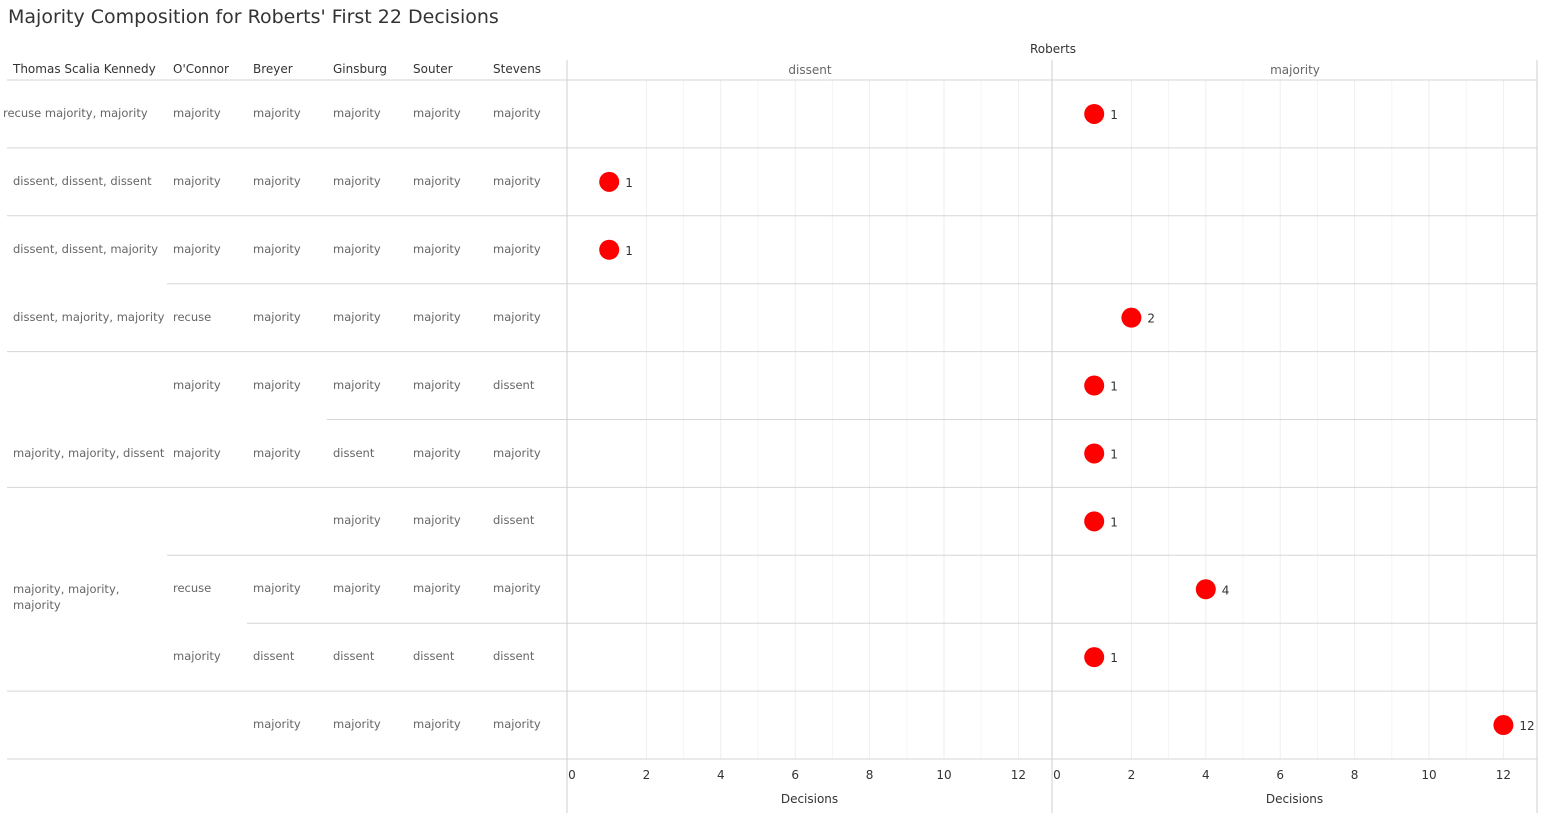 The height and width of the screenshot is (821, 1547). Describe the element at coordinates (66, 597) in the screenshot. I see `row-7-tsk: majority, majority, majority` at that location.